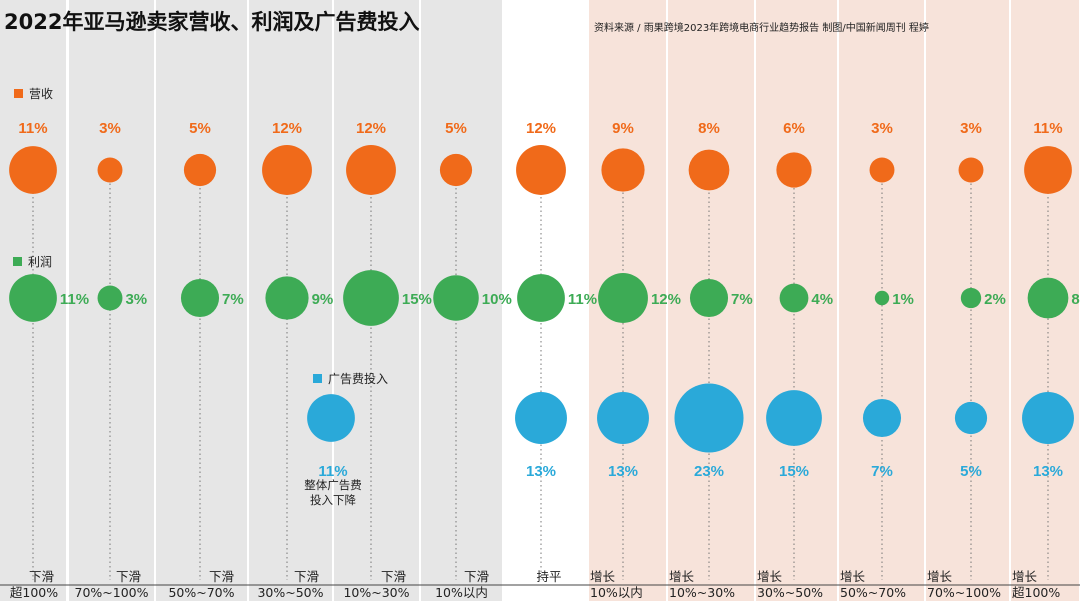 The width and height of the screenshot is (1080, 601). What do you see at coordinates (709, 471) in the screenshot?
I see `ad-label: 23%` at bounding box center [709, 471].